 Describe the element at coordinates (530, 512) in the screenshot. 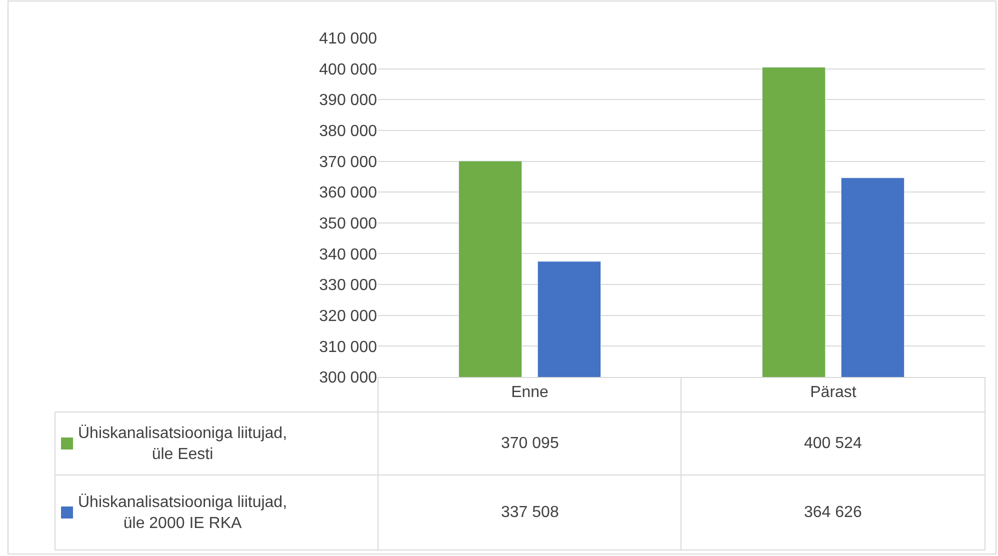

I see `data-label: 337 508` at that location.